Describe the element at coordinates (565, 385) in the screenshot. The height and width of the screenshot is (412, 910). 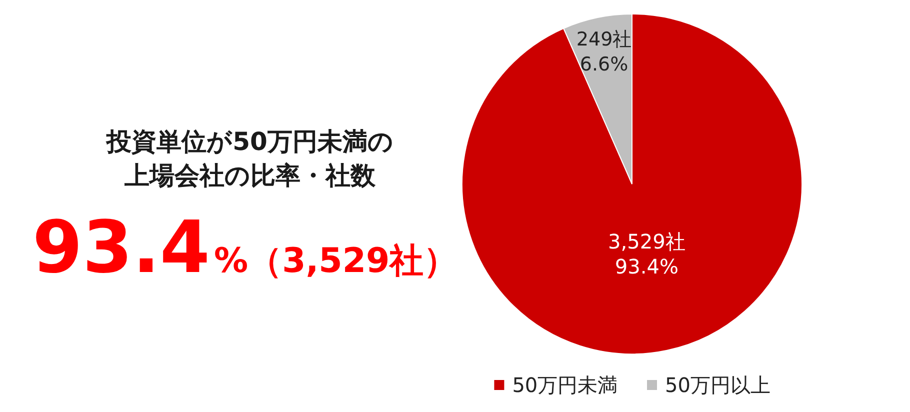
I see `legend-label: 50万円未満` at that location.